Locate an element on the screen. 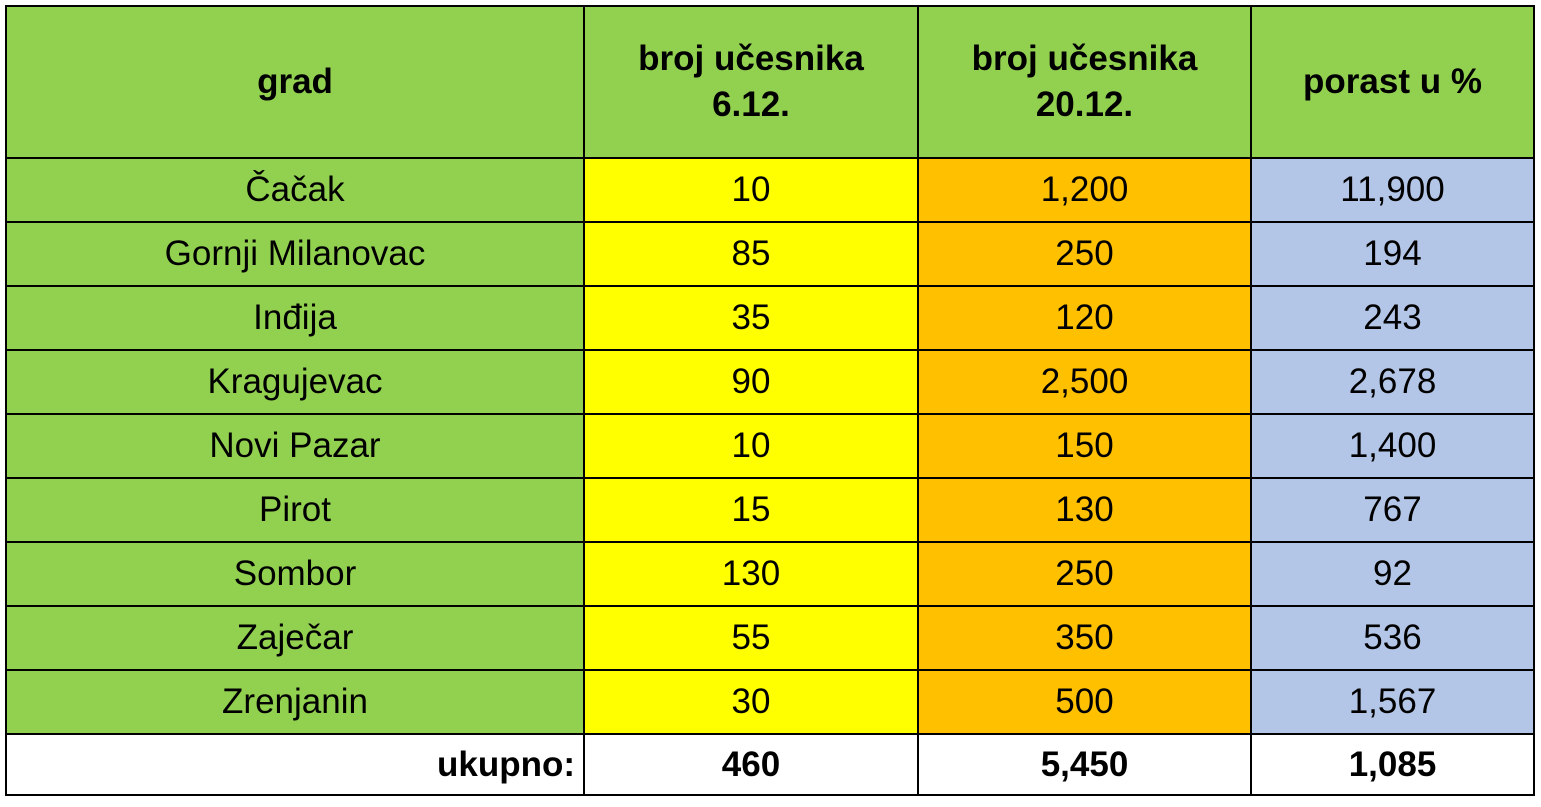  value-cell: 2,500 is located at coordinates (1084, 382).